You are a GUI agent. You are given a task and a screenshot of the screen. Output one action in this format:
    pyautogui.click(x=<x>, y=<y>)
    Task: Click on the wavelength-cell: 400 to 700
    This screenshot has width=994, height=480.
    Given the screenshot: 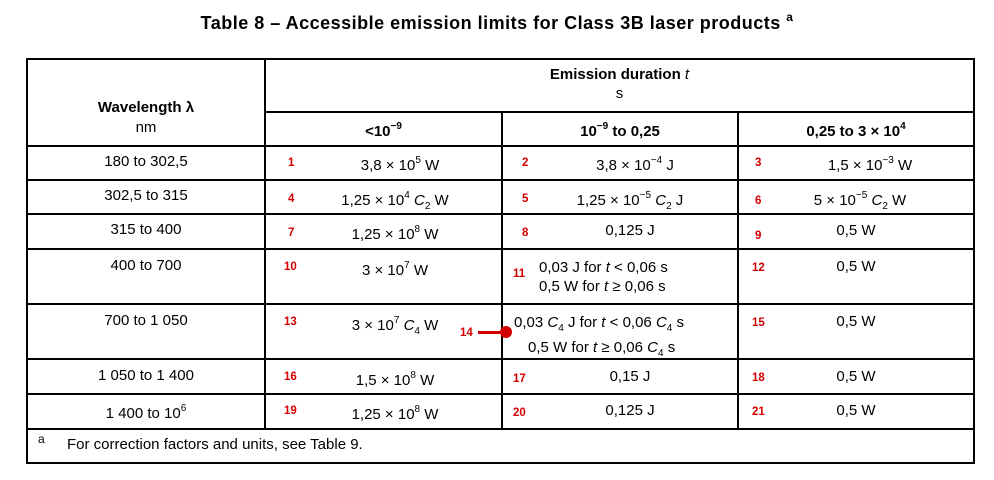 What is the action you would take?
    pyautogui.click(x=146, y=265)
    